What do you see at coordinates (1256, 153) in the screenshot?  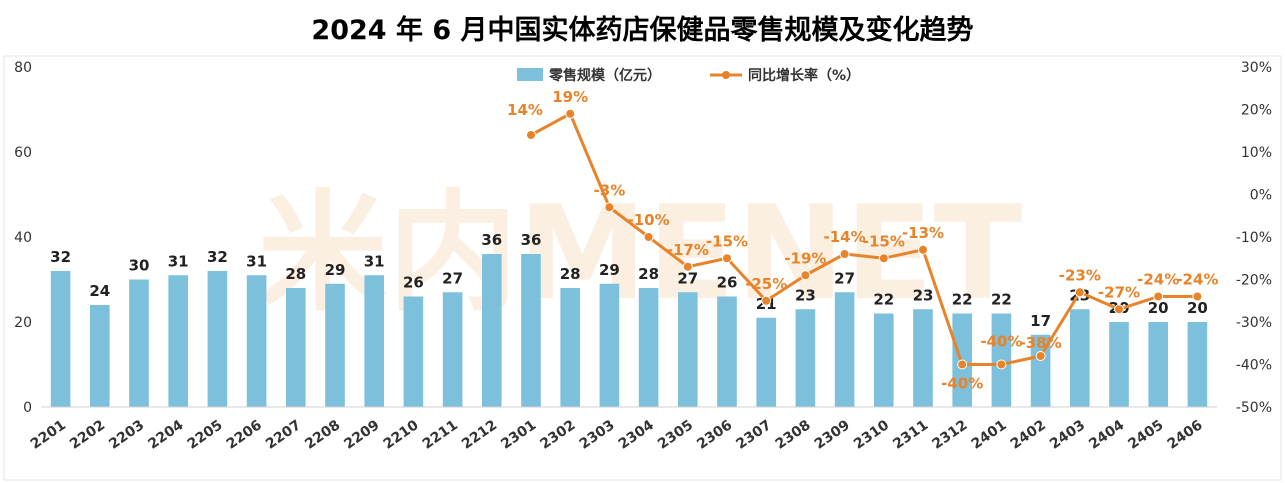 I see `right-tick-label: 10%` at bounding box center [1256, 153].